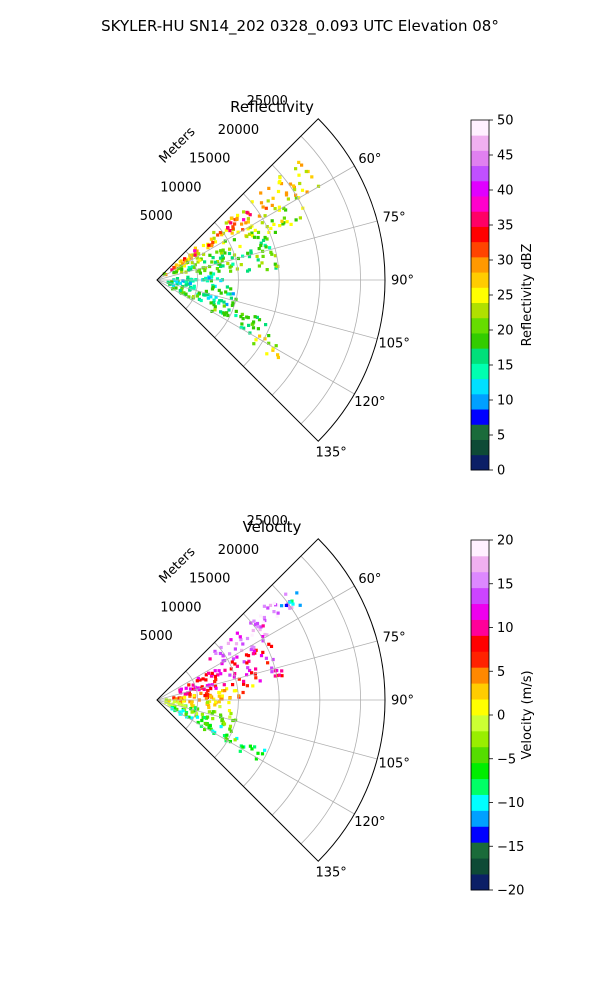 The height and width of the screenshot is (1000, 600). I want to click on colorbar-label: Velocity (m/s), so click(527, 714).